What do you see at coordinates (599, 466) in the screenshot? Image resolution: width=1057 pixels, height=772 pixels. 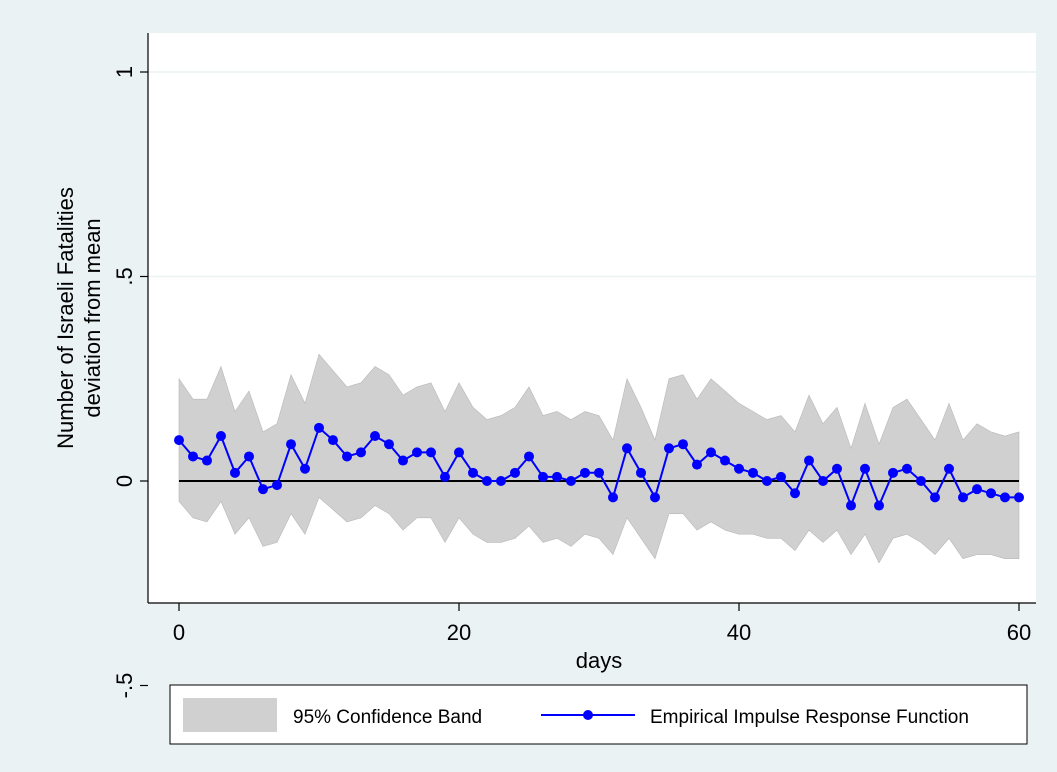 I see `irf-series-points` at bounding box center [599, 466].